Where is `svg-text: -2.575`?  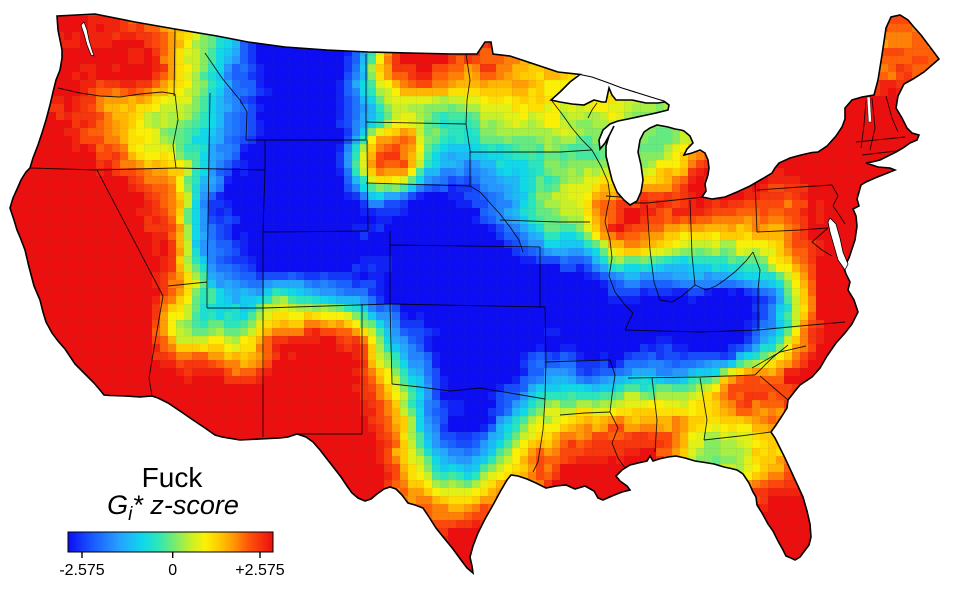
svg-text: -2.575 is located at coordinates (81, 570).